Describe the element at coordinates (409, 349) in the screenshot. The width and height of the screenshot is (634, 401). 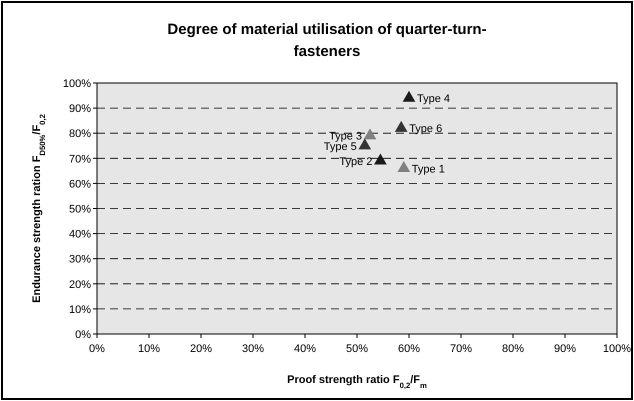
I see `x-tick-label: 60%` at that location.